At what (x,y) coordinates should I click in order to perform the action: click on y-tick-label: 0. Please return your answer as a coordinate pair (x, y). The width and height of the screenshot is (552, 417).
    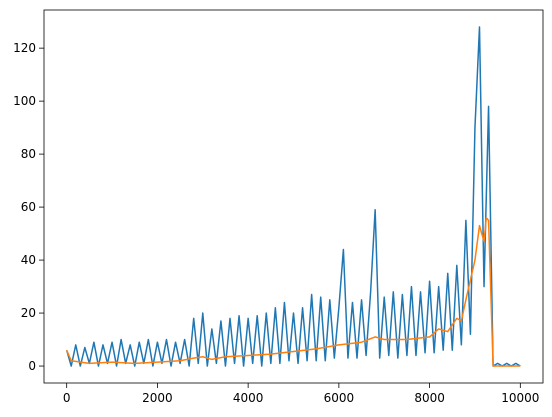
    Looking at the image, I should click on (32, 366).